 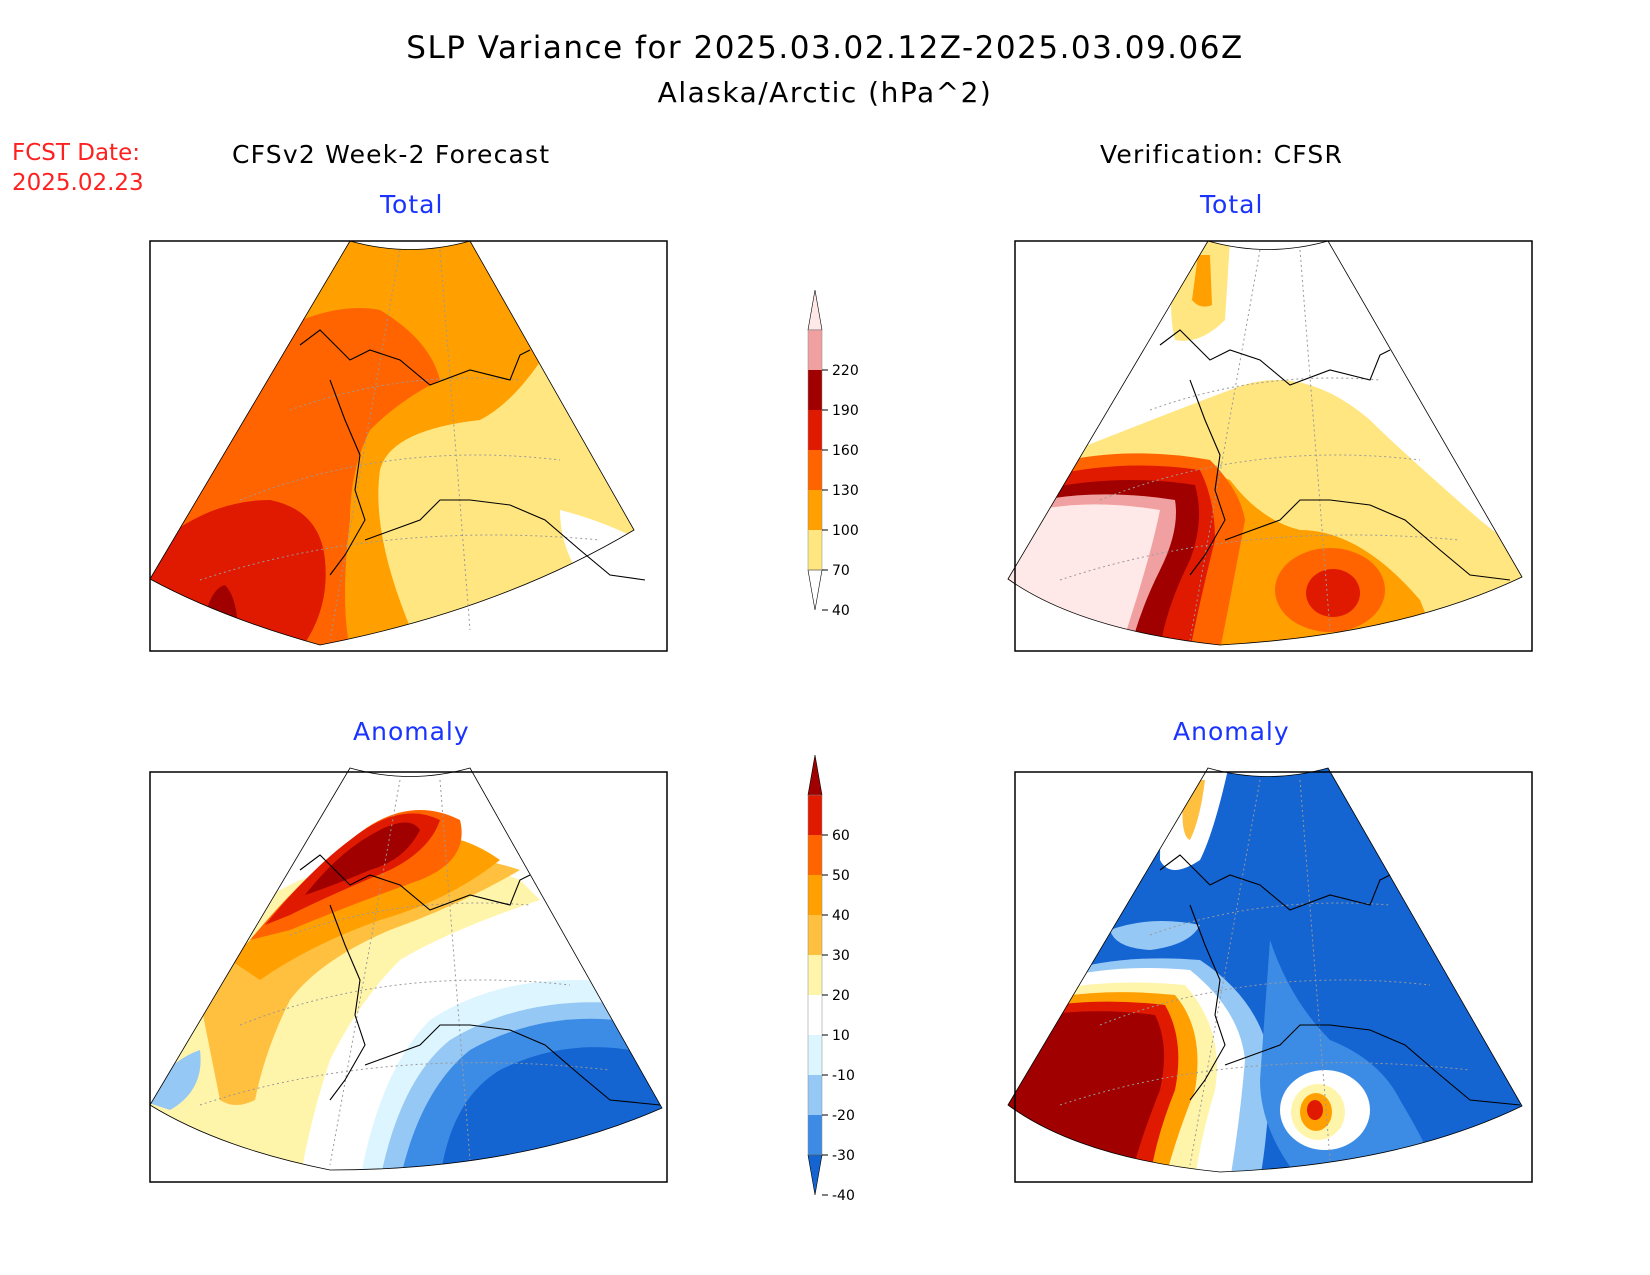 What do you see at coordinates (845, 371) in the screenshot?
I see `total-colorbar-tick-label: 220` at bounding box center [845, 371].